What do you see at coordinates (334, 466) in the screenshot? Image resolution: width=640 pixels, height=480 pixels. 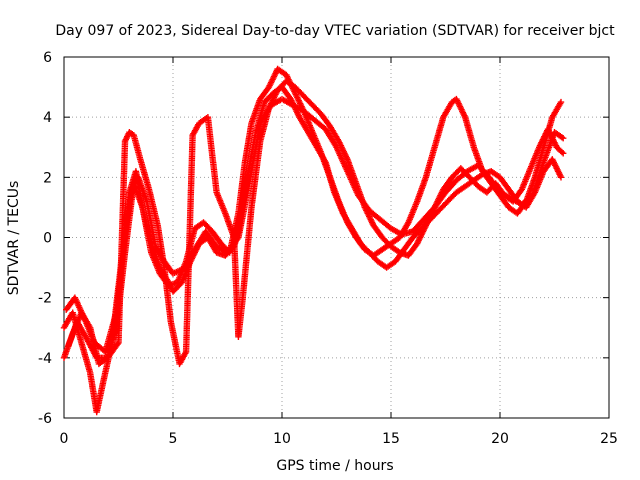 I see `x-axis-label: GPS time / hours` at bounding box center [334, 466].